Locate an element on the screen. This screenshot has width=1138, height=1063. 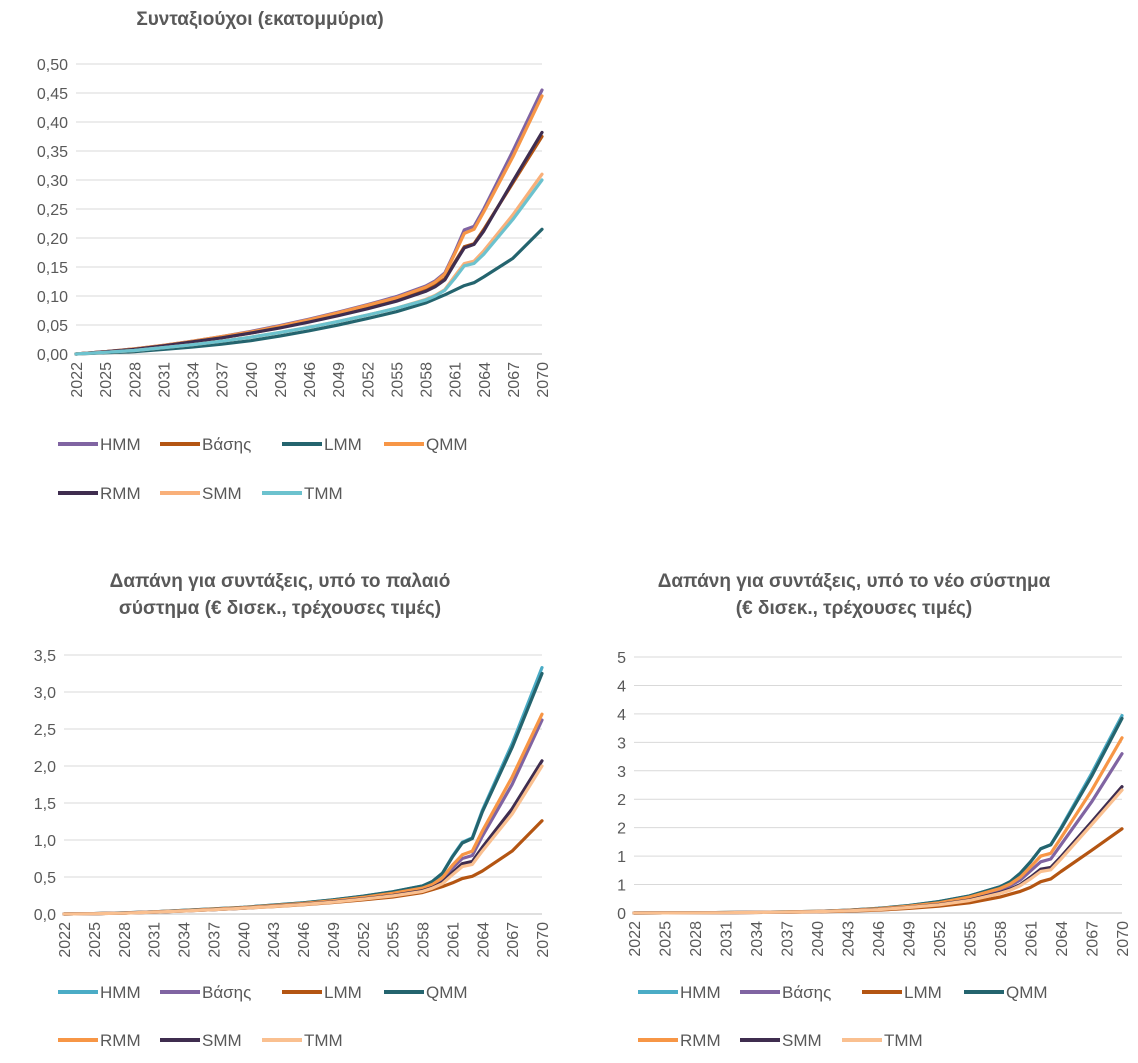
y-tick-label: 0,25 is located at coordinates (52, 210).